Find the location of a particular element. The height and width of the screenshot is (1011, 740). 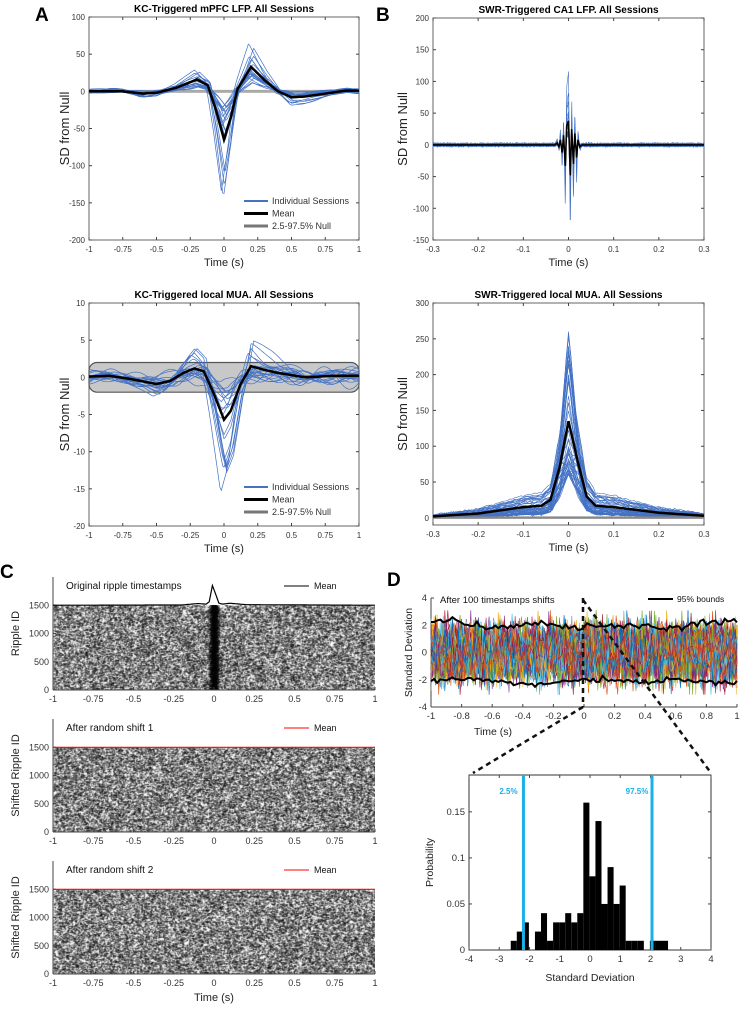

chart-title: SWR-Triggered CA1 LFP. All Sessions is located at coordinates (568, 10).